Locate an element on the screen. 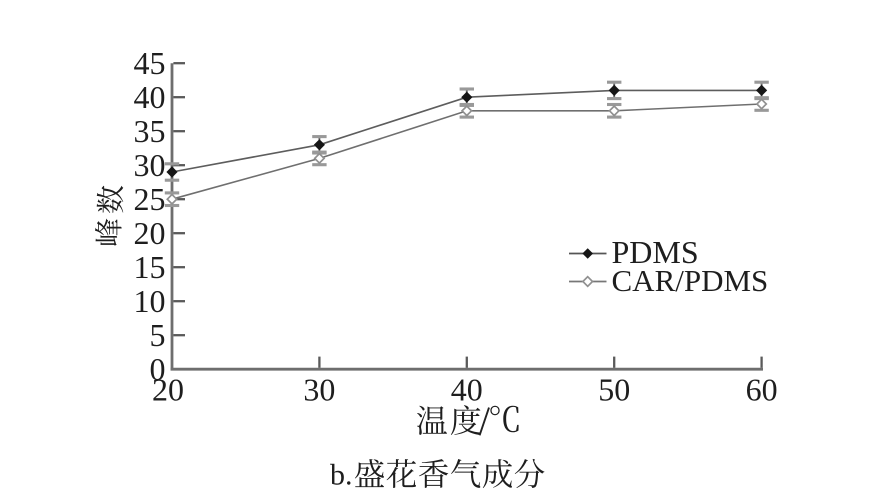 The height and width of the screenshot is (500, 874). svg-text: 25 is located at coordinates (150, 199).